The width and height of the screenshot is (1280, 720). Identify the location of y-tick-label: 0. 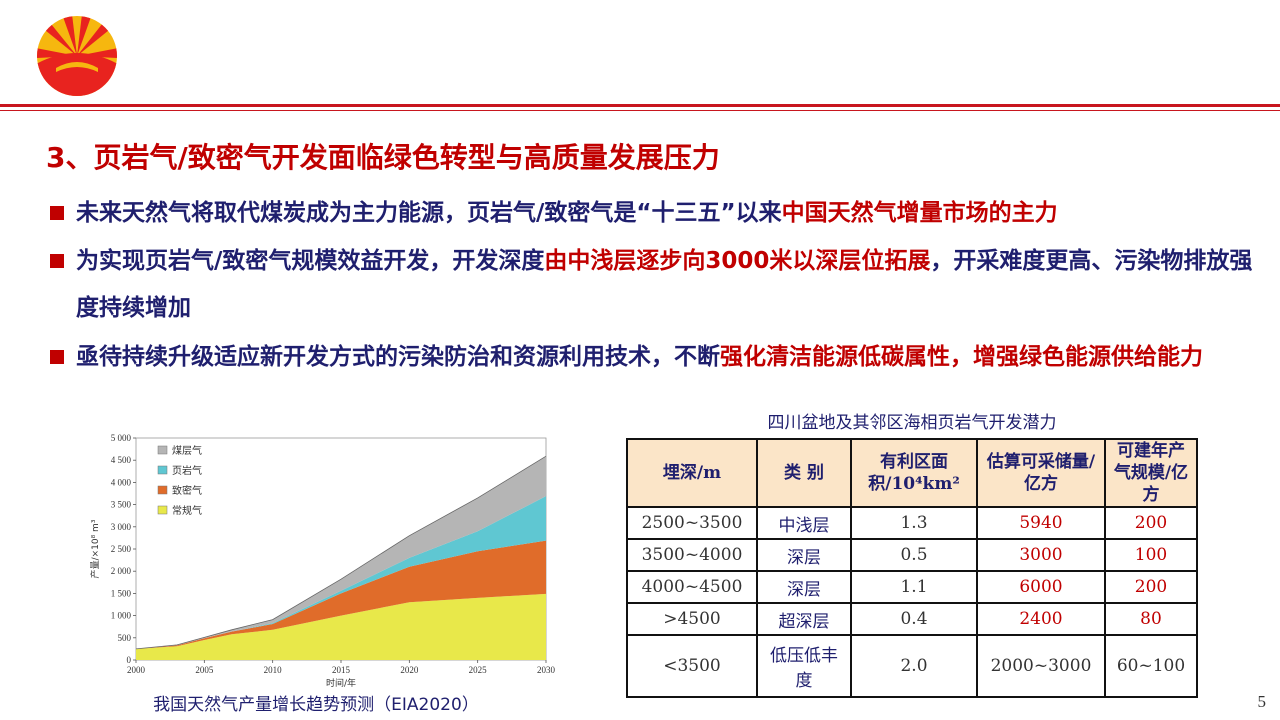
(129, 660).